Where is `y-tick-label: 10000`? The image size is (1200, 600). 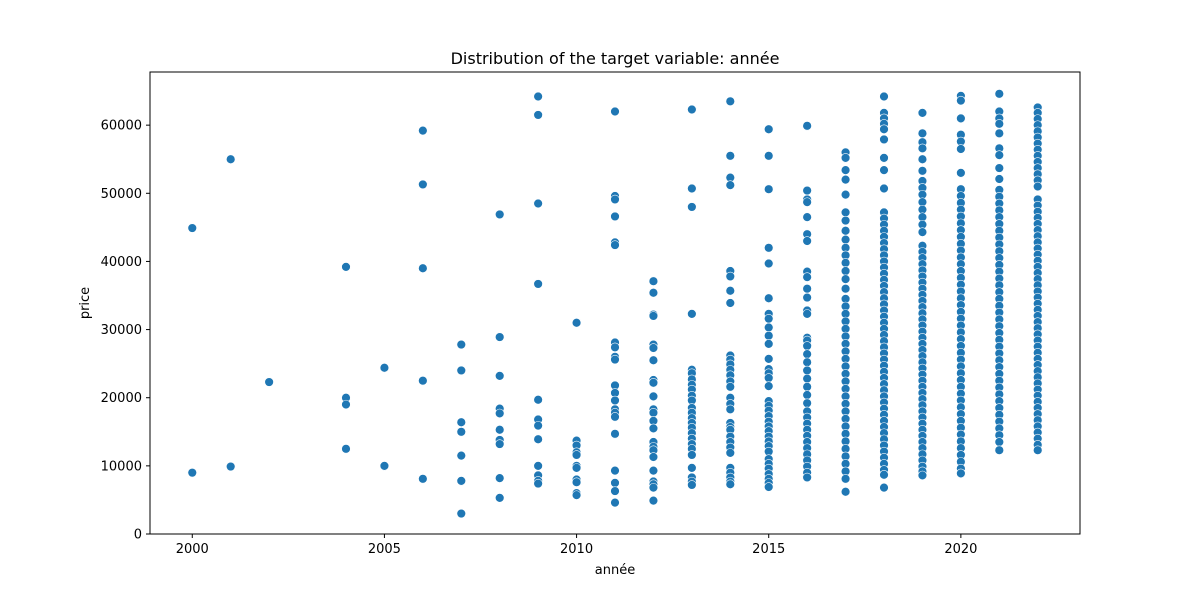
y-tick-label: 10000 is located at coordinates (121, 466).